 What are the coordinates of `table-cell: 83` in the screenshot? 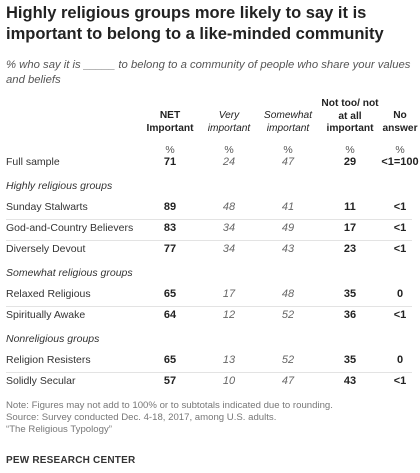 It's located at (170, 228).